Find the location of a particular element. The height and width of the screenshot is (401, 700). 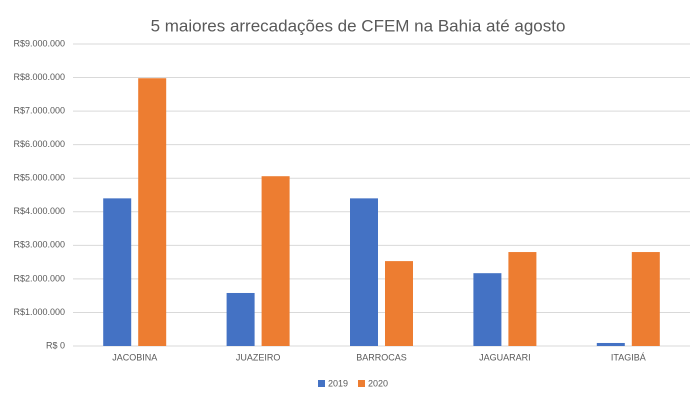

y-tick-label: R$8.000.000 is located at coordinates (39, 77).